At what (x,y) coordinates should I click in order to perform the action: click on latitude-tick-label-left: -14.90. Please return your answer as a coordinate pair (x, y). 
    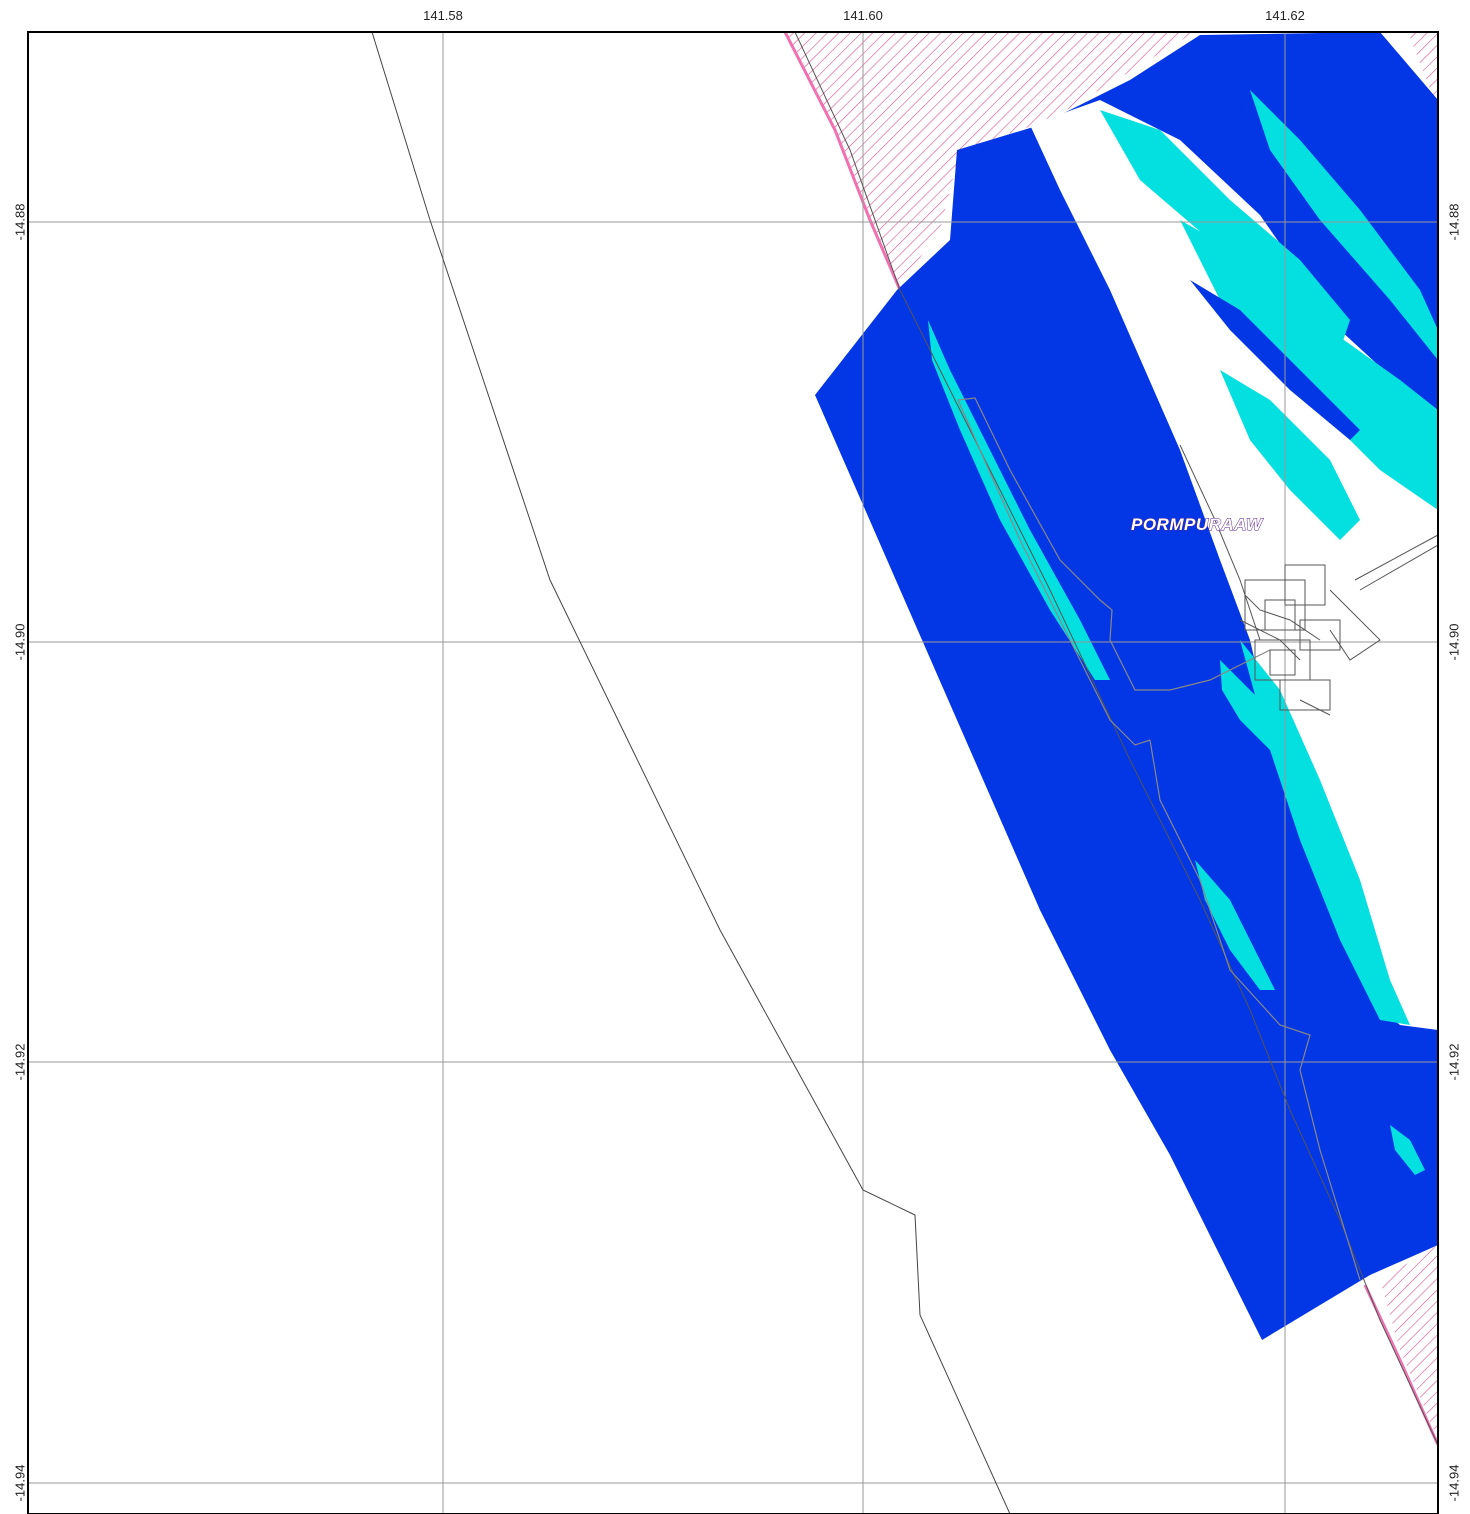
    Looking at the image, I should click on (20, 642).